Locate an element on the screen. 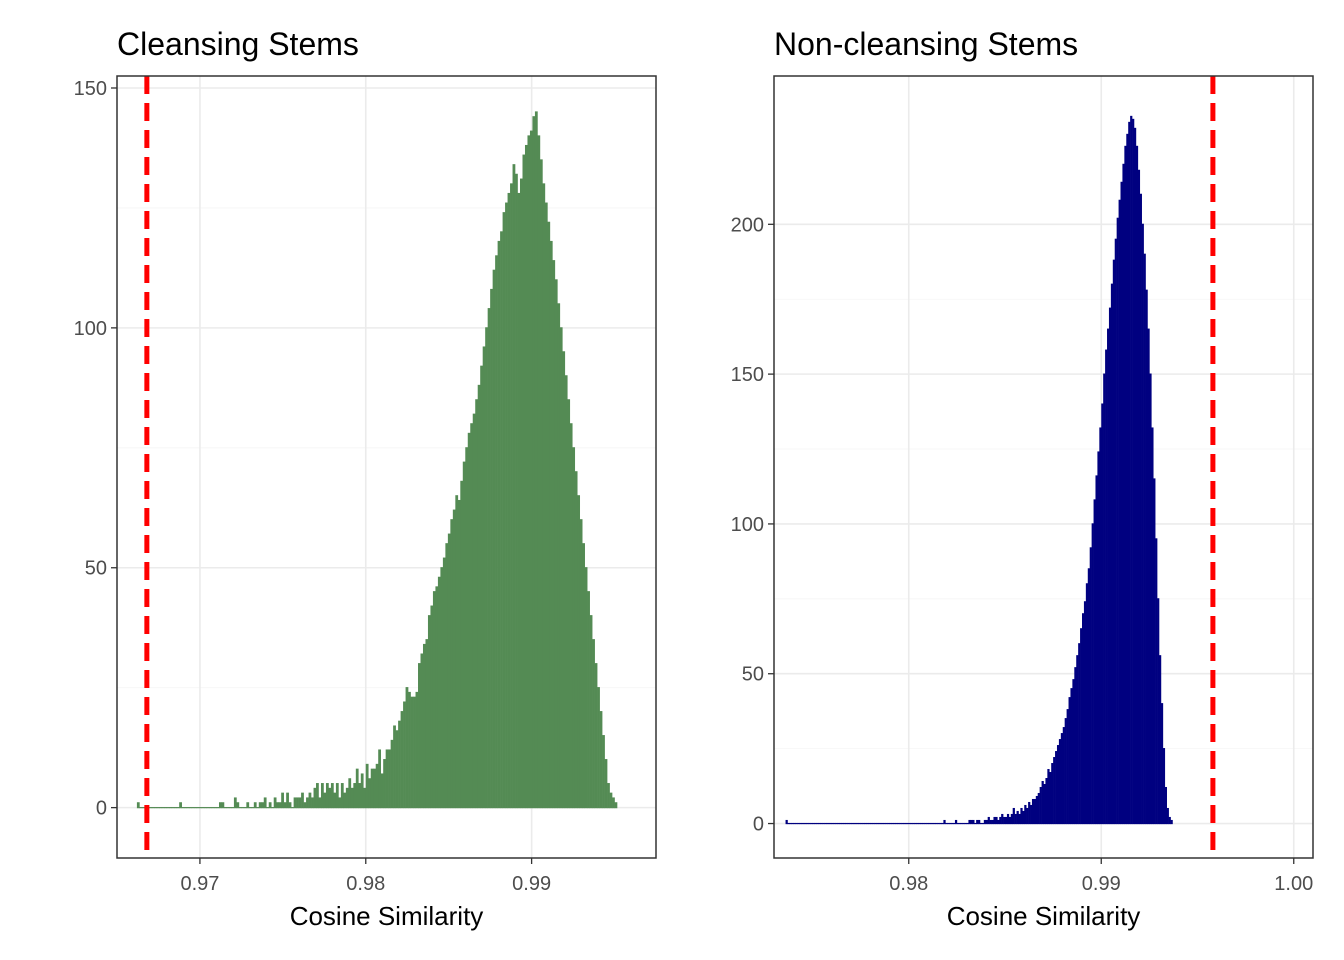  y-tick-label: 0 is located at coordinates (758, 825).